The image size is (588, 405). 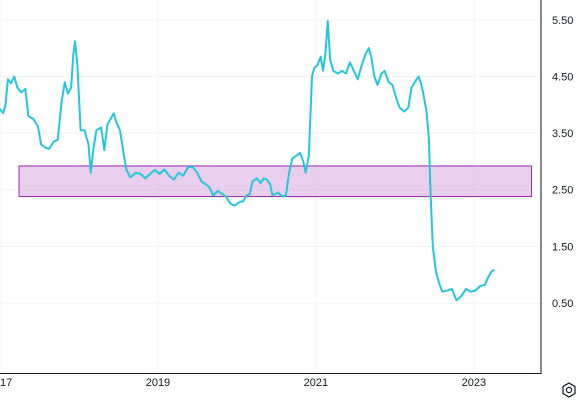 I want to click on x-tick-label: 2017, so click(x=6, y=383).